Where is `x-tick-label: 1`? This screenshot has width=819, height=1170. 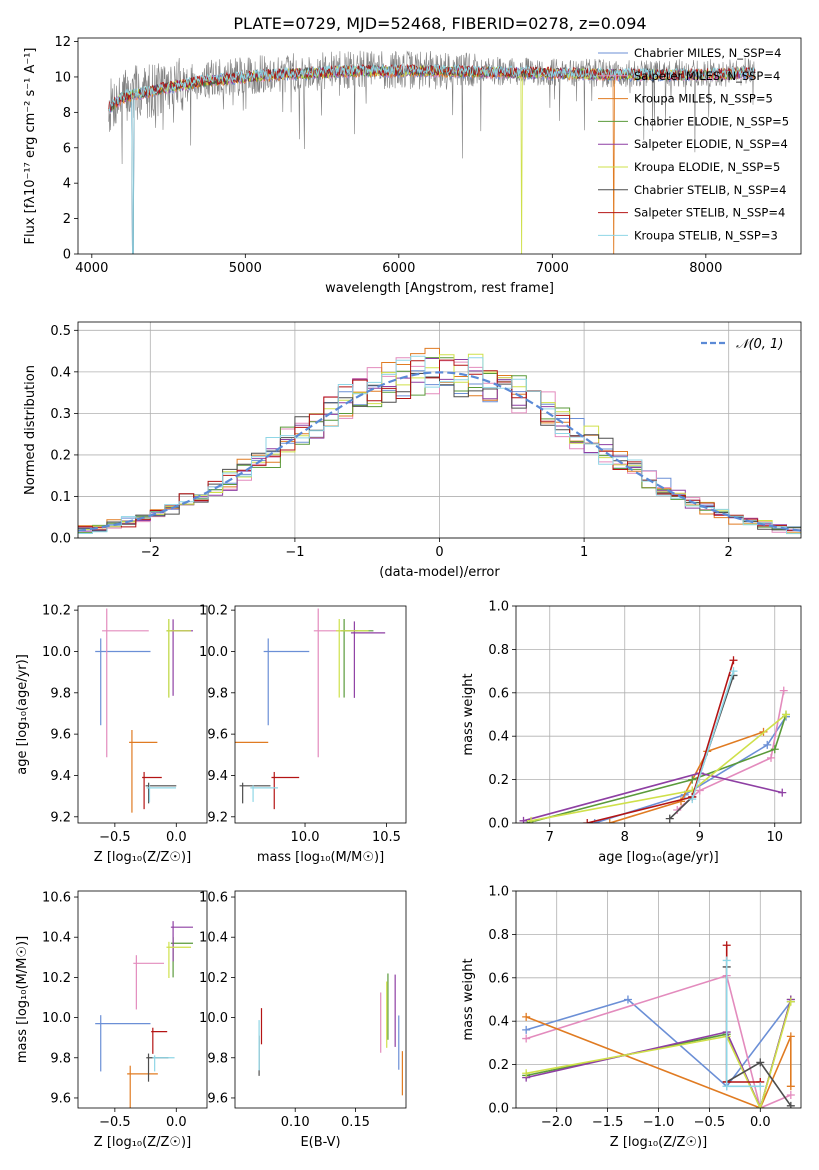 x-tick-label: 1 is located at coordinates (584, 552).